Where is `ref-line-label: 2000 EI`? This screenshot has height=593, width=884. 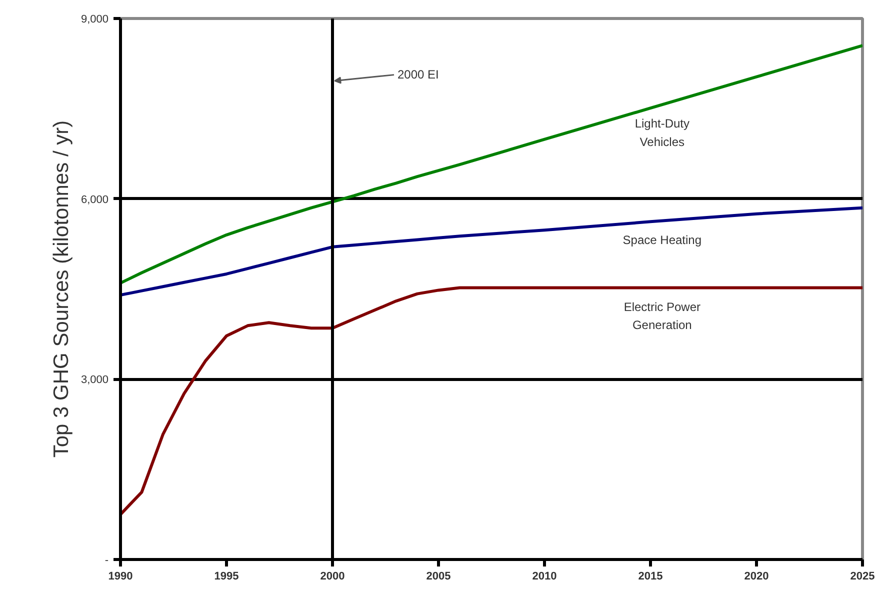 ref-line-label: 2000 EI is located at coordinates (418, 75).